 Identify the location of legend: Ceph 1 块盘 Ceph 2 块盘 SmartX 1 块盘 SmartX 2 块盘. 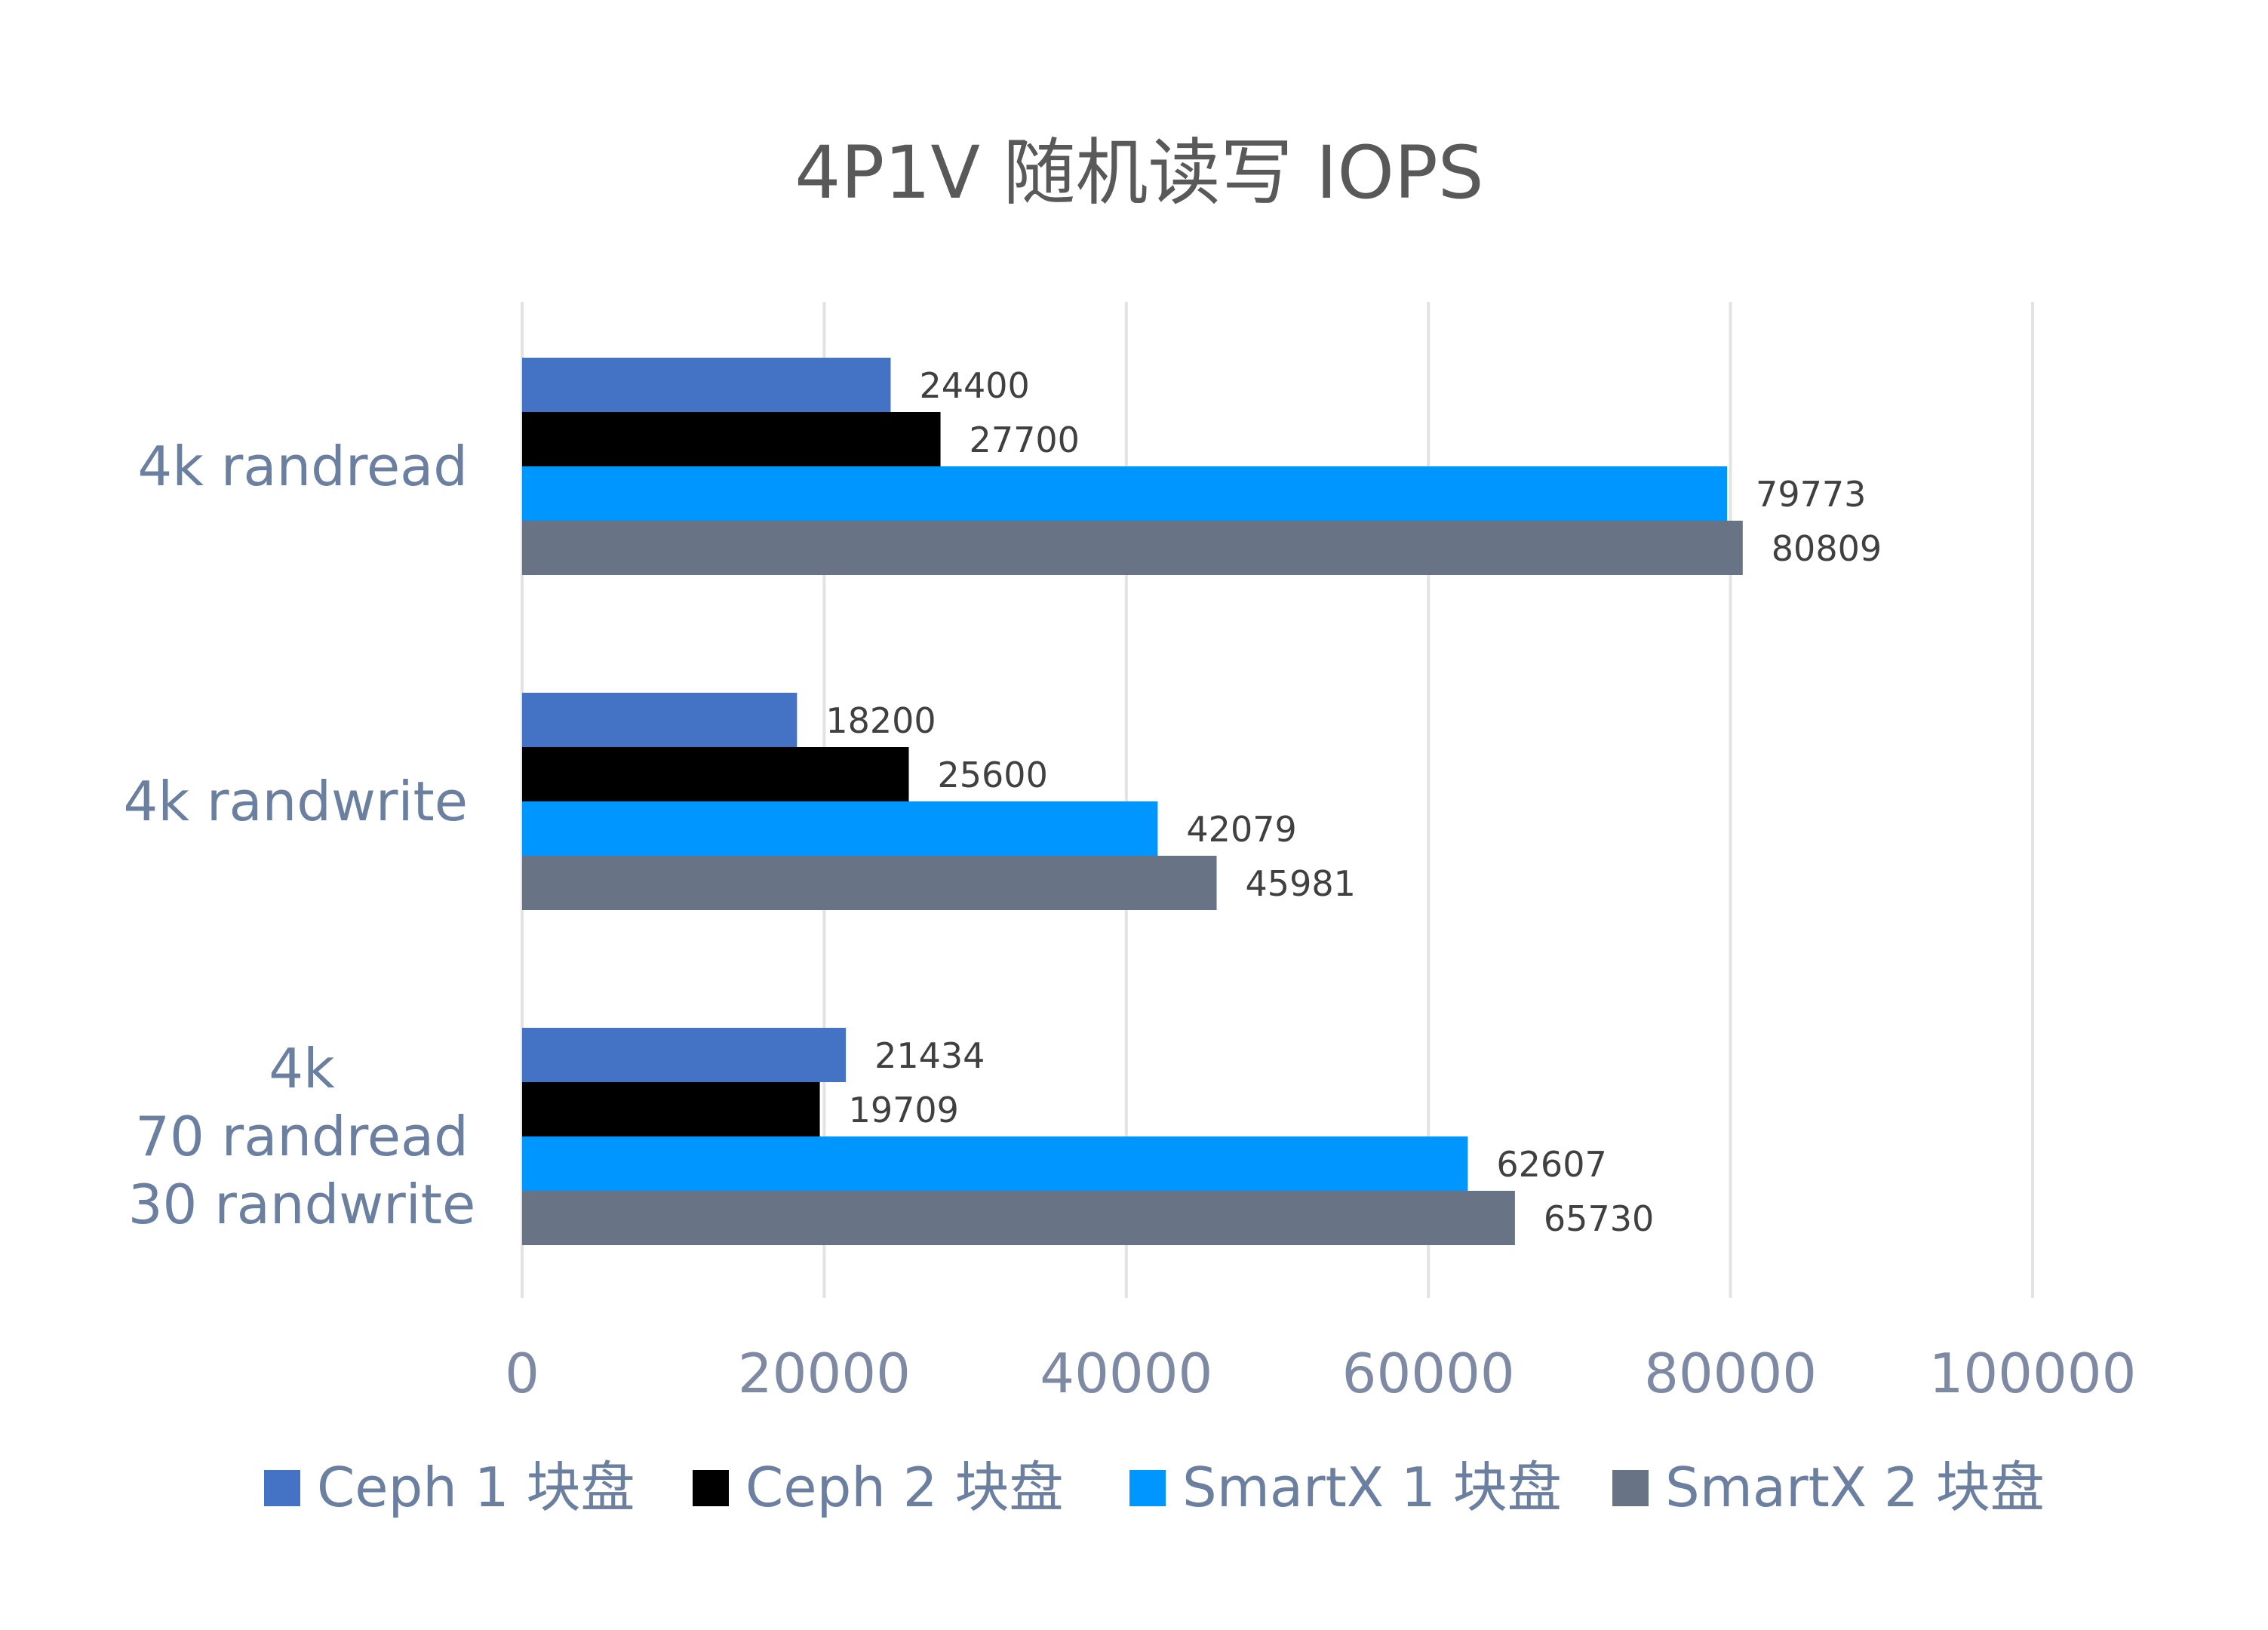
(1154, 1487).